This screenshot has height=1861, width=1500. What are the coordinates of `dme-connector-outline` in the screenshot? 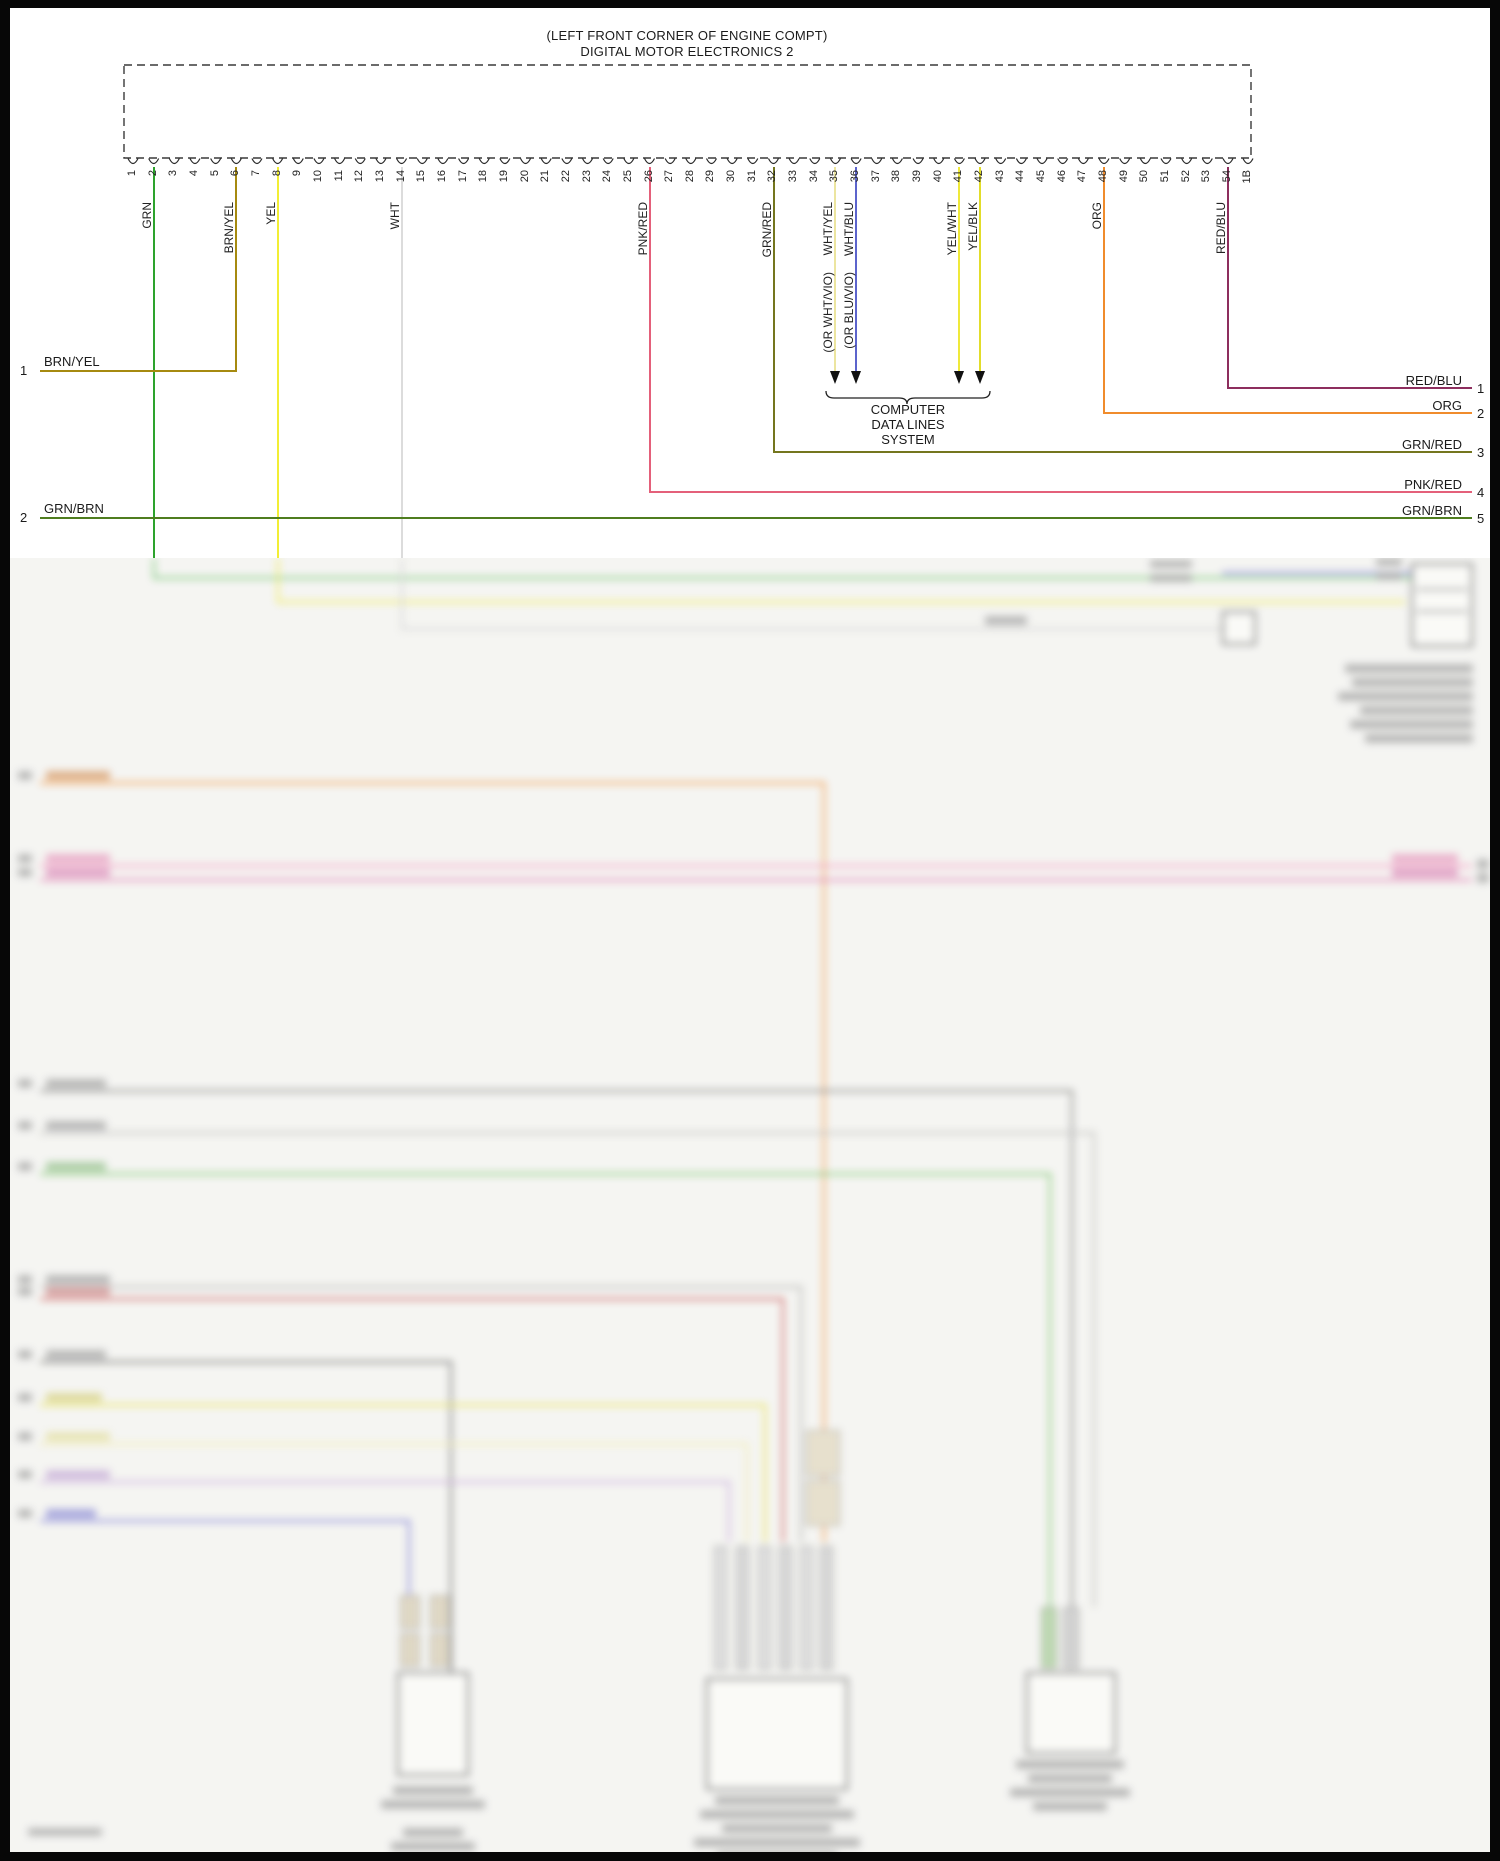 It's located at (687, 111).